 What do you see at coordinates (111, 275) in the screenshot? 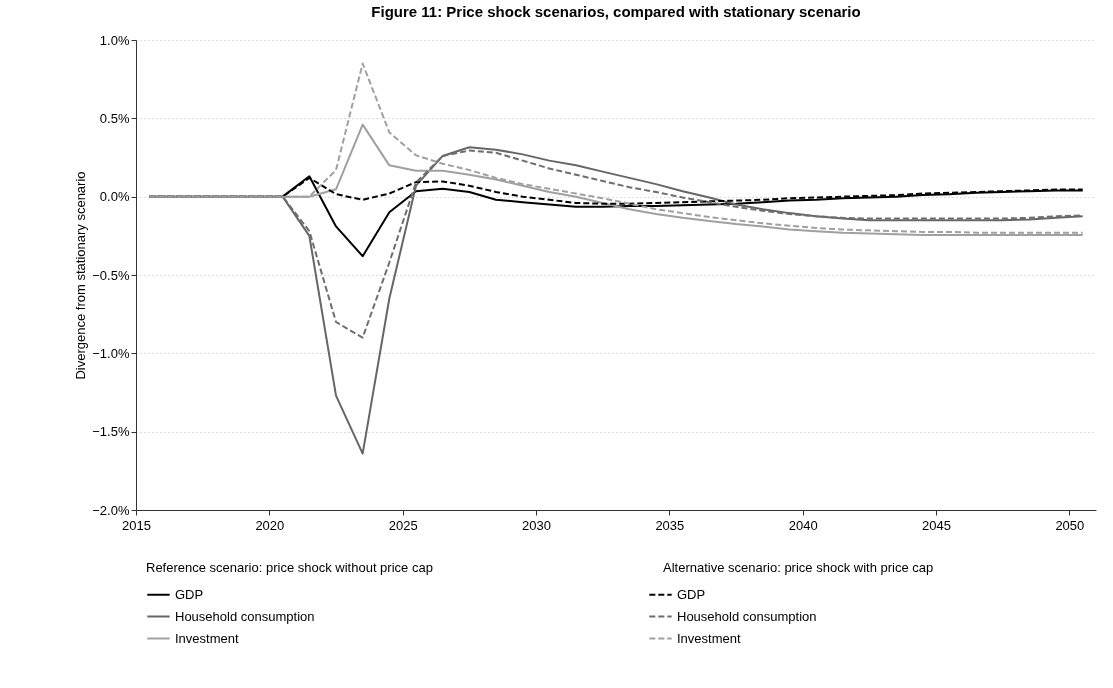
I see `y-tick-label: −0.5%` at bounding box center [111, 275].